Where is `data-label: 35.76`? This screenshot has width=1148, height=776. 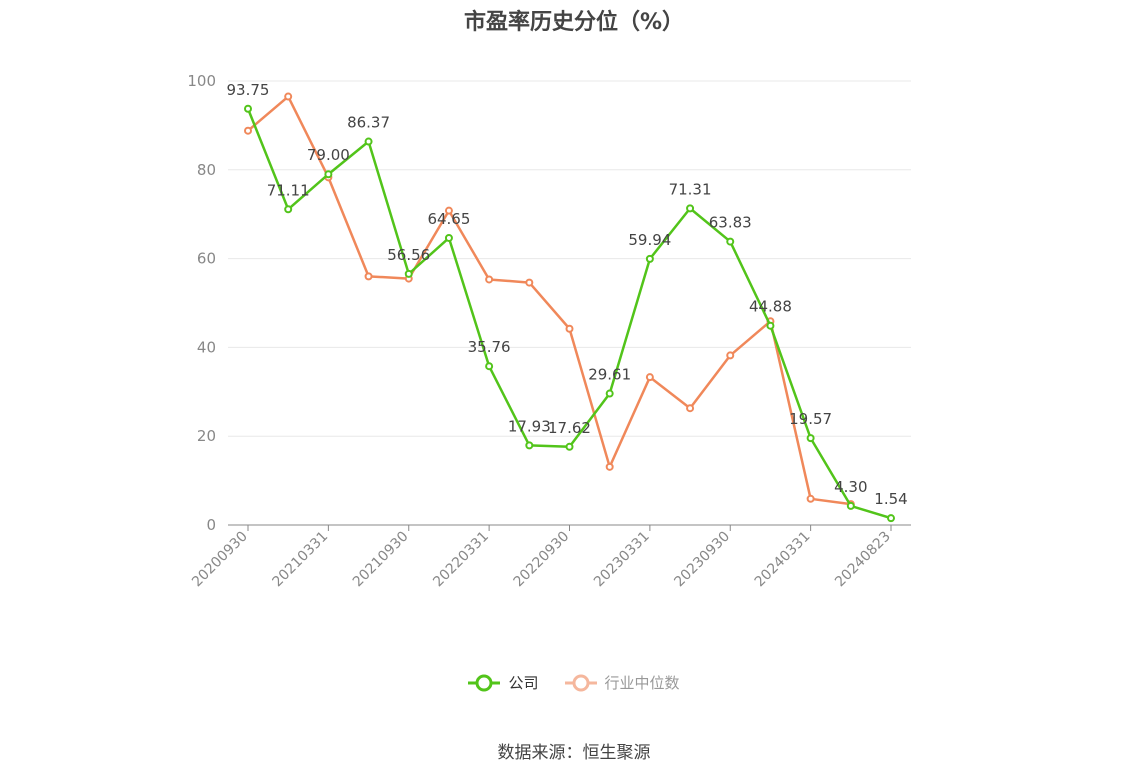
data-label: 35.76 is located at coordinates (489, 347).